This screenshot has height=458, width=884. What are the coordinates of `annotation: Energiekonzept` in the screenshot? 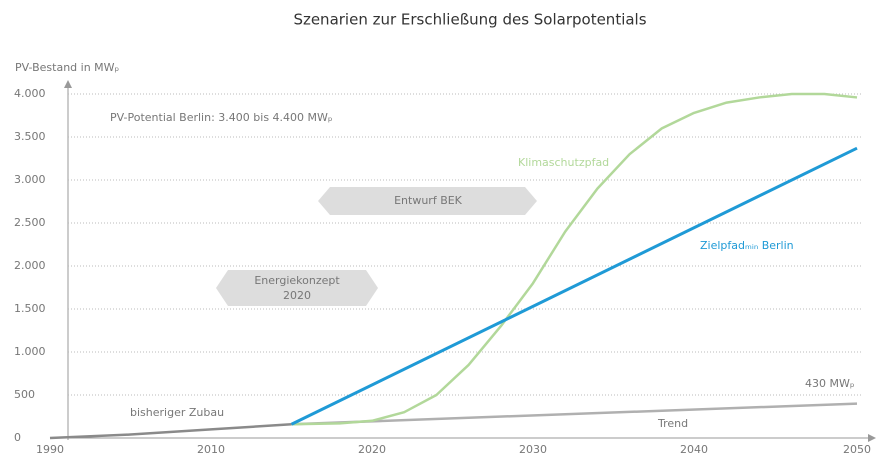 It's located at (297, 280).